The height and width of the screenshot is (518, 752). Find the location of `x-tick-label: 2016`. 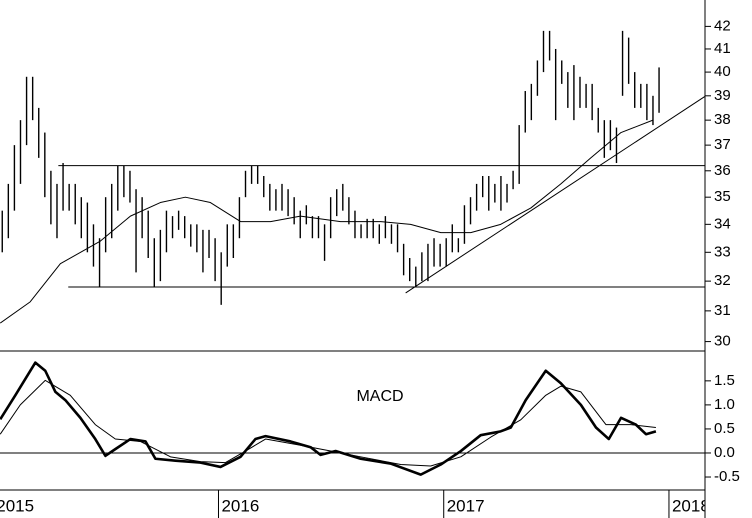

x-tick-label: 2016 is located at coordinates (240, 505).